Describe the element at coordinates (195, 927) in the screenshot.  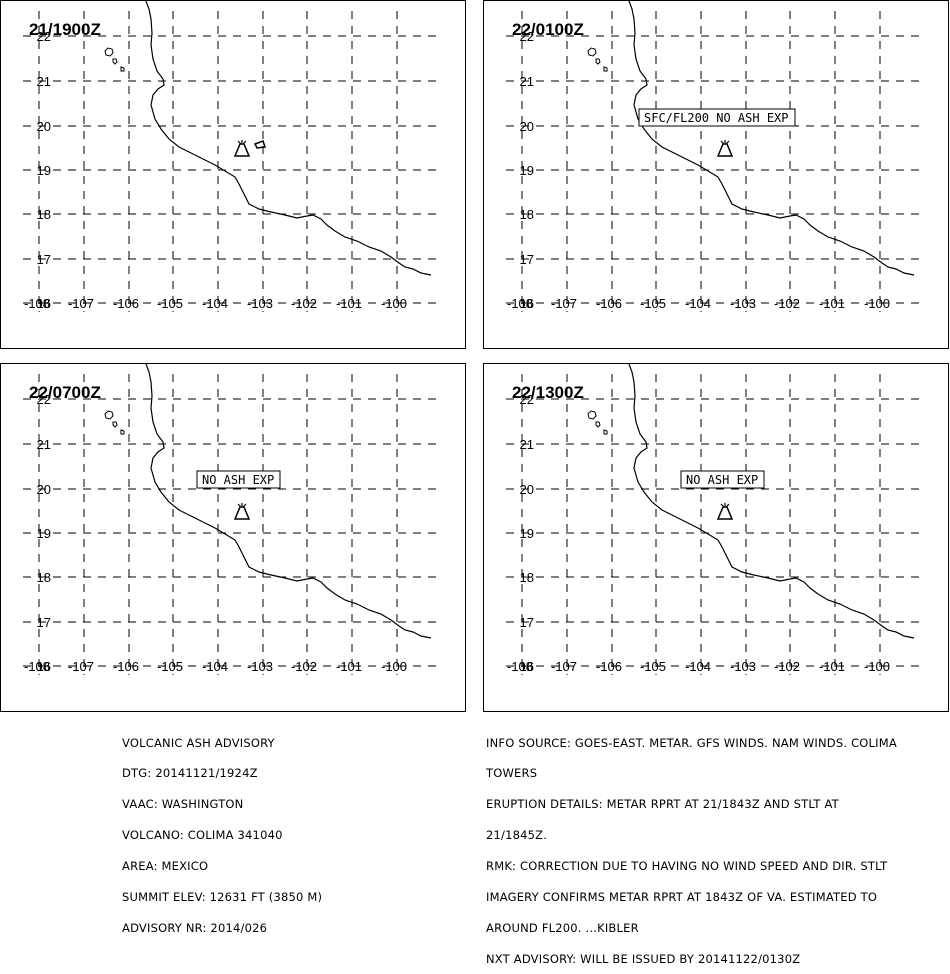
I see `advisory-line: ADVISORY NR: 2014/026` at that location.